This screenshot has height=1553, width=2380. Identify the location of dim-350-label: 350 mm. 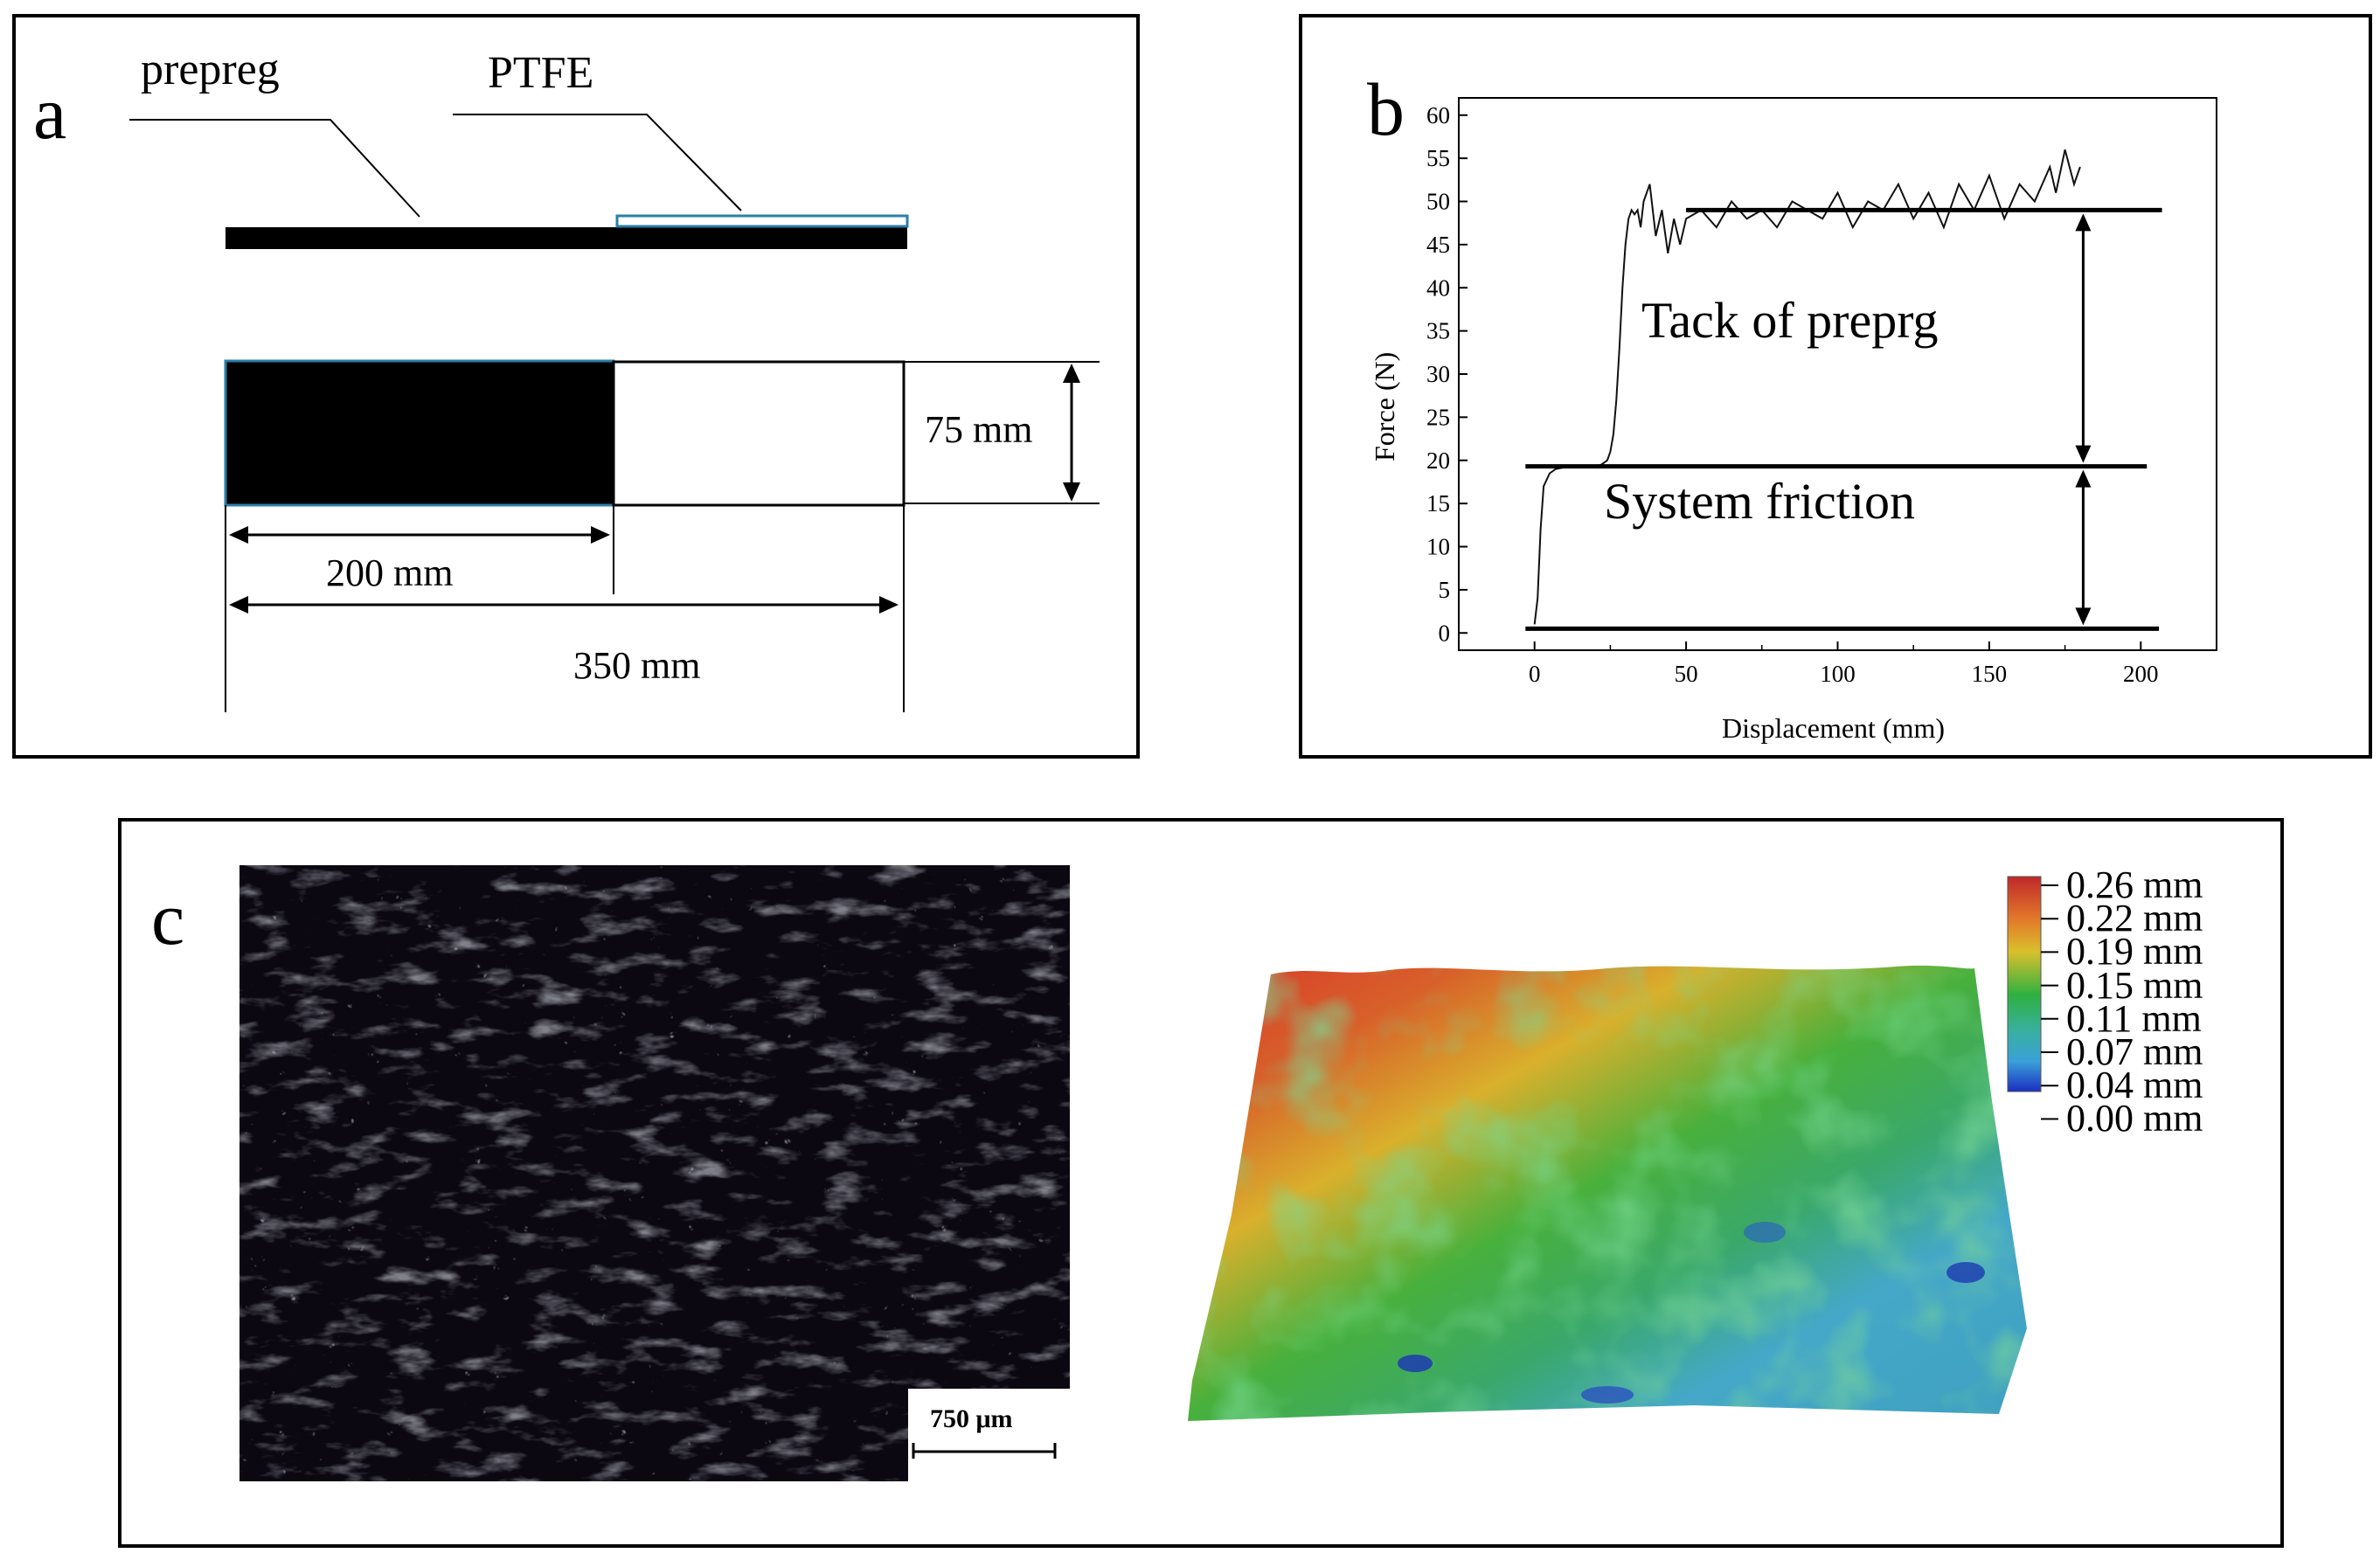
(637, 665).